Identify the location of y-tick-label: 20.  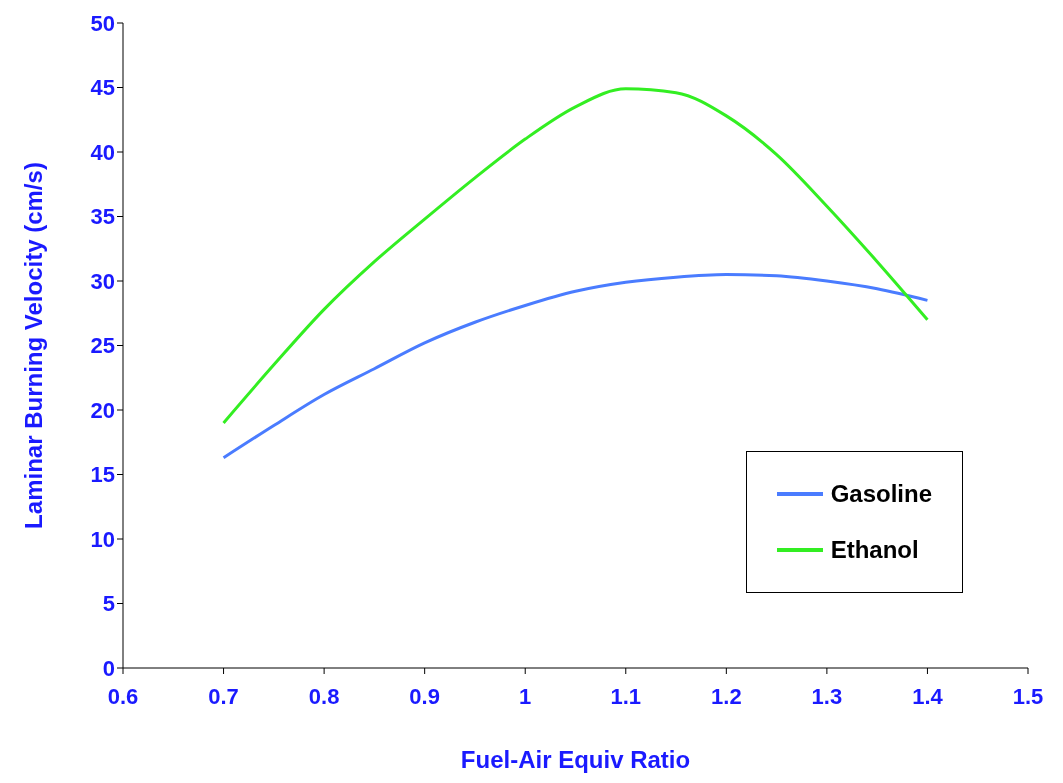
(102, 410).